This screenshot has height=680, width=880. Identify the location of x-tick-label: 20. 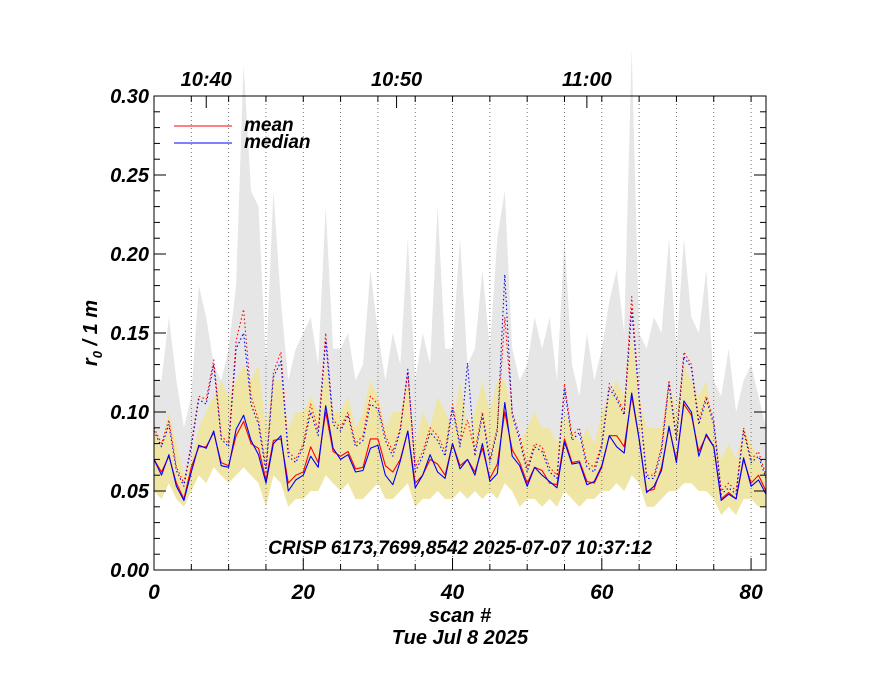
(303, 592).